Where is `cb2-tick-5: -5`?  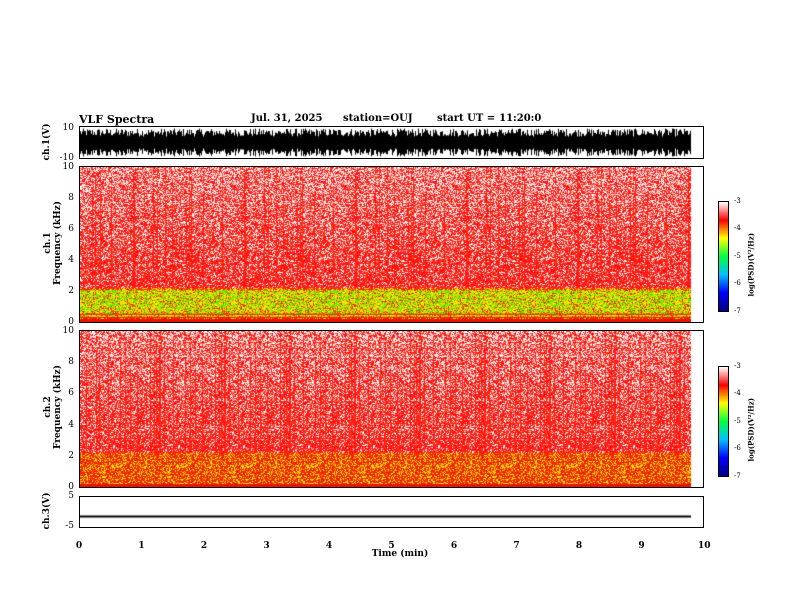 cb2-tick-5: -5 is located at coordinates (737, 421).